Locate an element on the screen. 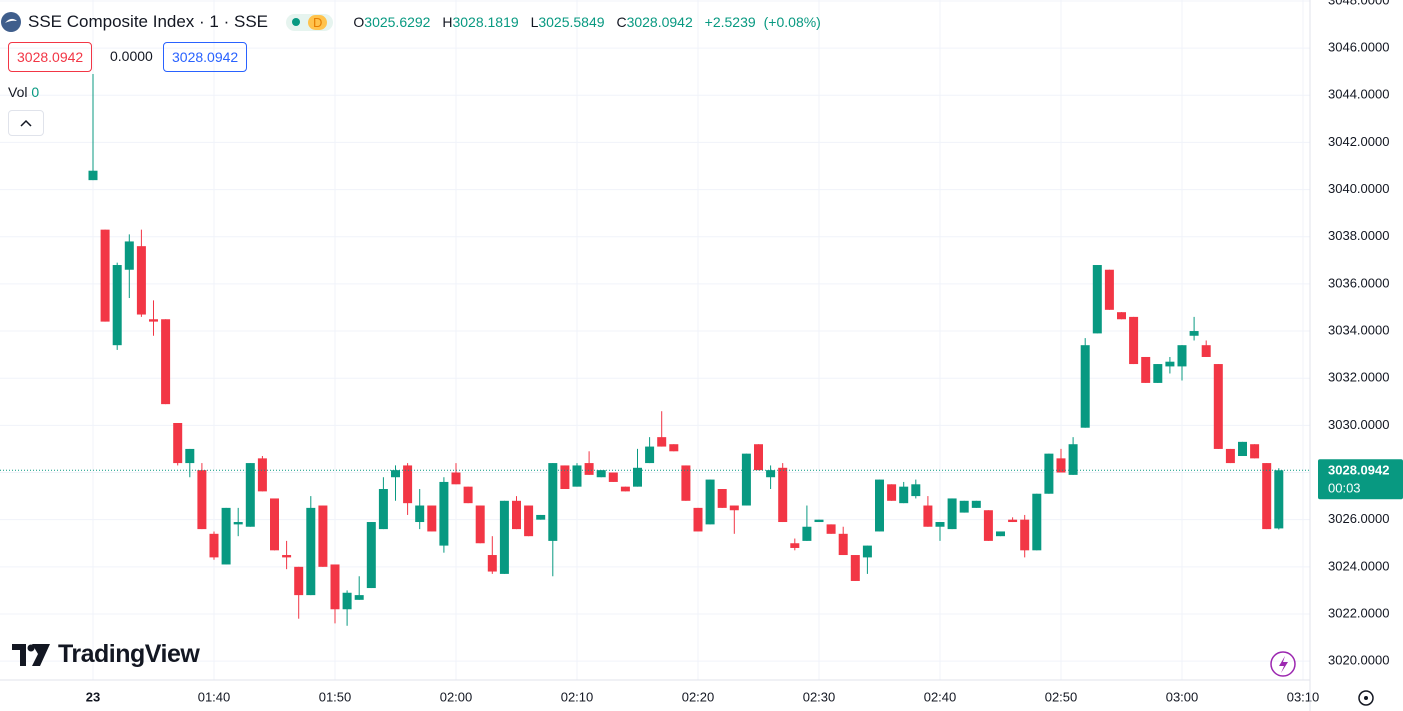 This screenshot has height=711, width=1403. x-tick-label: 23 is located at coordinates (93, 696).